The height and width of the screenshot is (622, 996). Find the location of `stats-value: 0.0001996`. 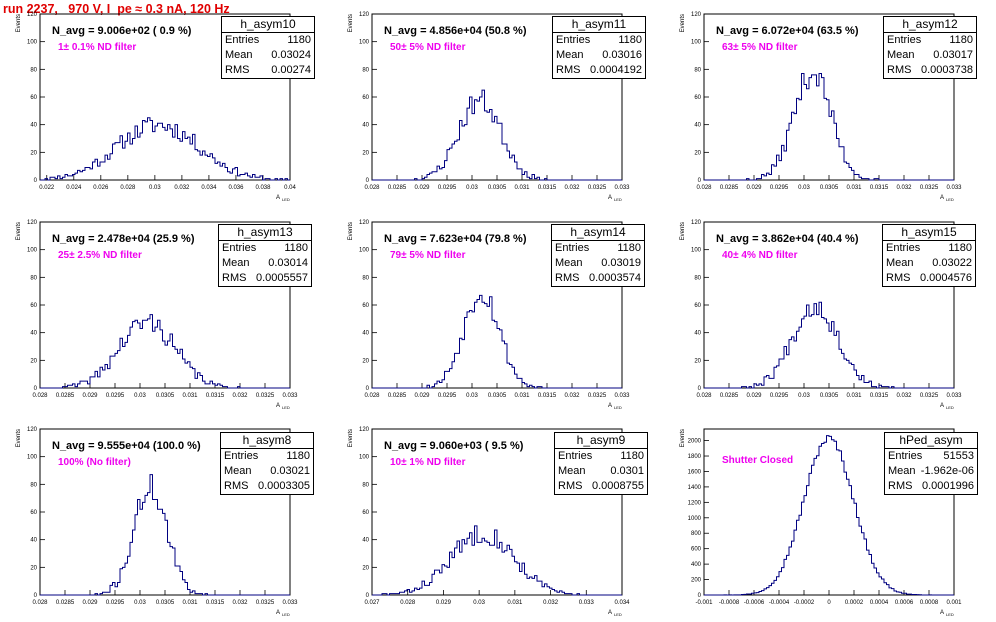

stats-value: 0.0001996 is located at coordinates (948, 486).